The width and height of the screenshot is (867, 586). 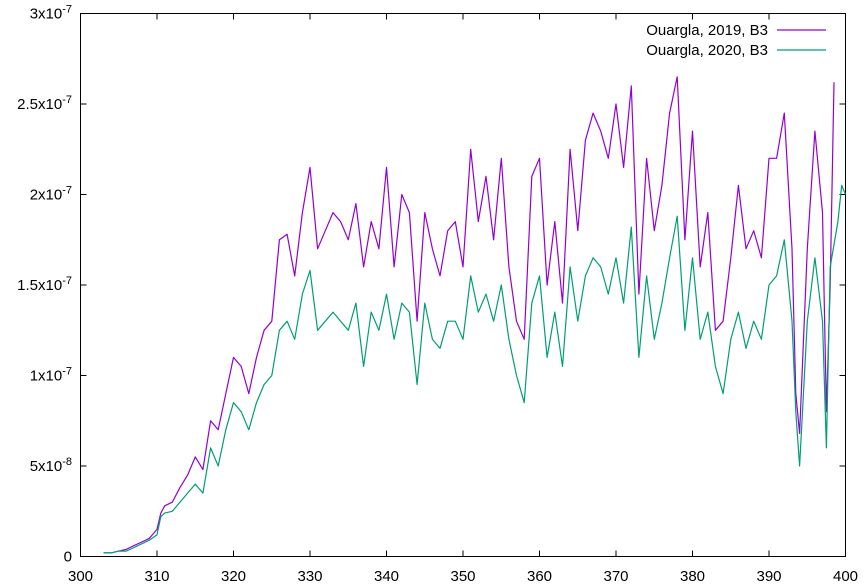 I want to click on x-tick-label: 400, so click(x=845, y=576).